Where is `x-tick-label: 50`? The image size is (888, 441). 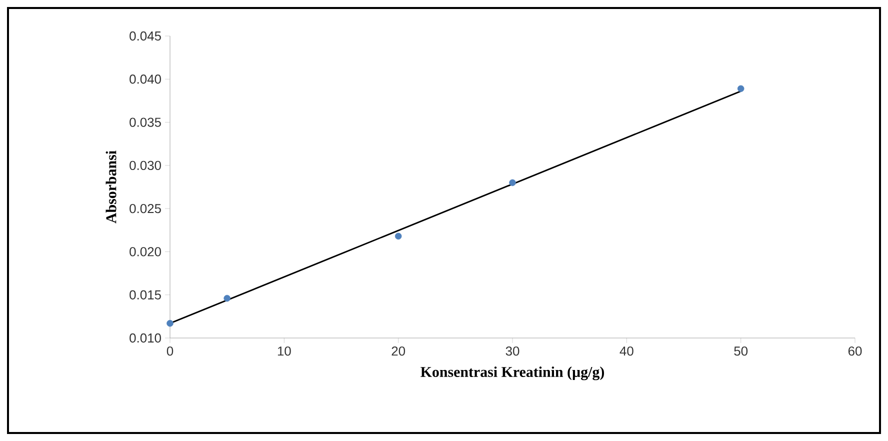 x-tick-label: 50 is located at coordinates (741, 351).